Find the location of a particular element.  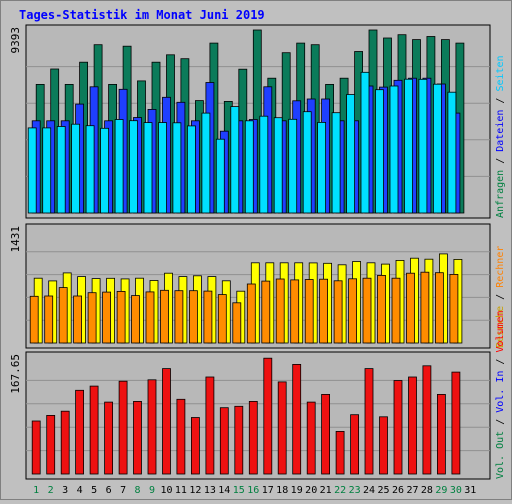

x-tick-label-30: 30 is located at coordinates (456, 490).